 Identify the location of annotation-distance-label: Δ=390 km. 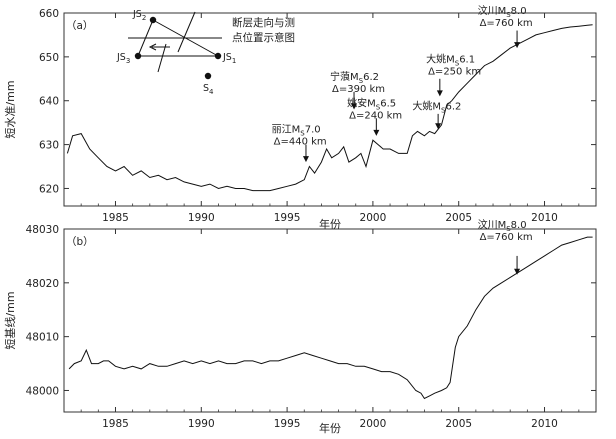
(358, 89).